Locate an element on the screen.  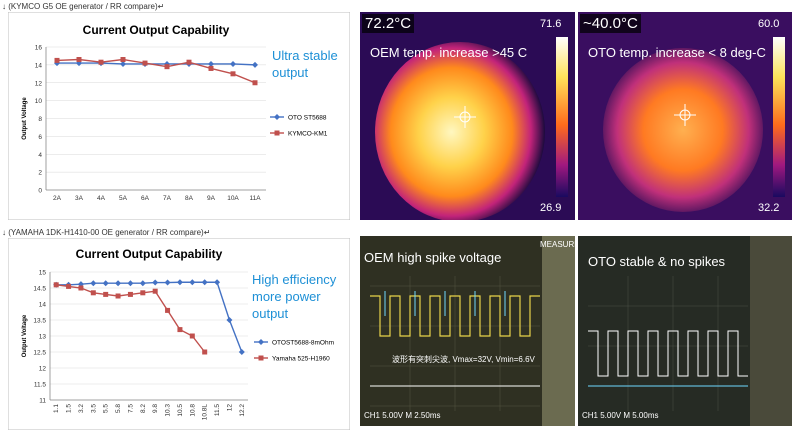
y-tick-label: 11 is located at coordinates (42, 401).